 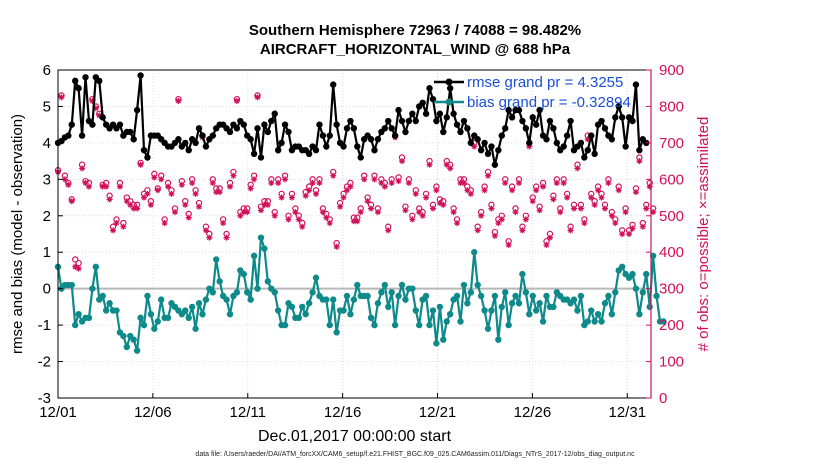 What do you see at coordinates (44, 362) in the screenshot?
I see `y-tick-label-left: -2` at bounding box center [44, 362].